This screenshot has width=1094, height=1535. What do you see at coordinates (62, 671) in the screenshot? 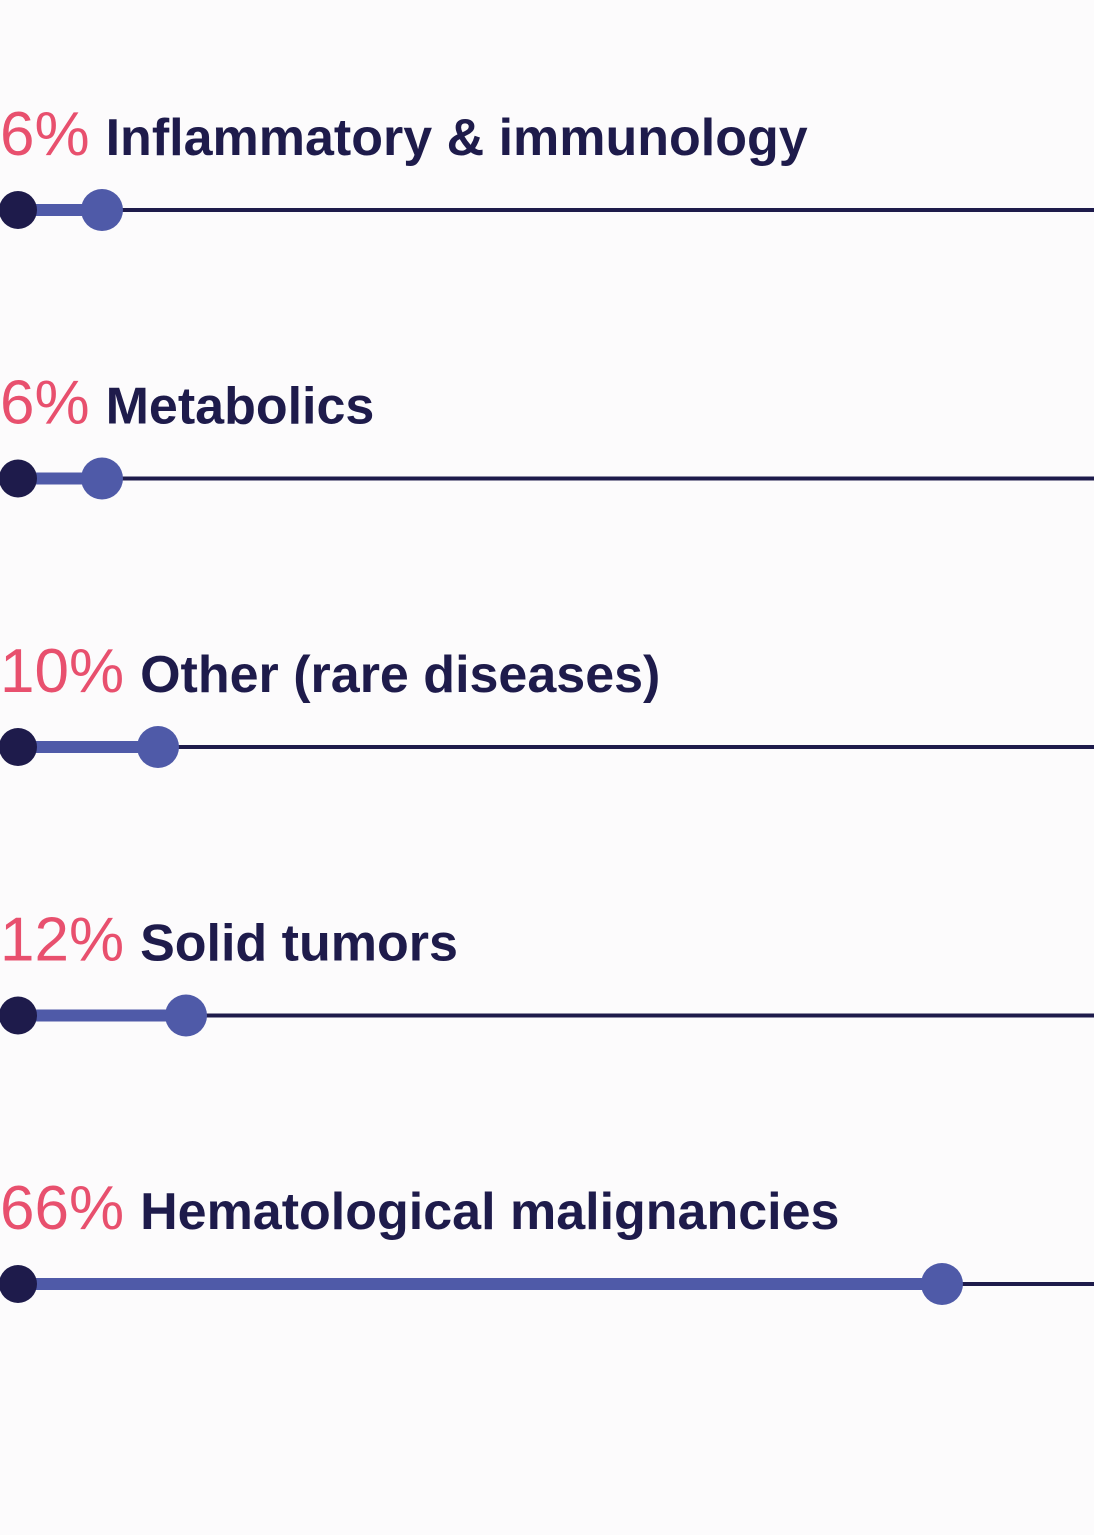
I see `value-label: 10%` at bounding box center [62, 671].